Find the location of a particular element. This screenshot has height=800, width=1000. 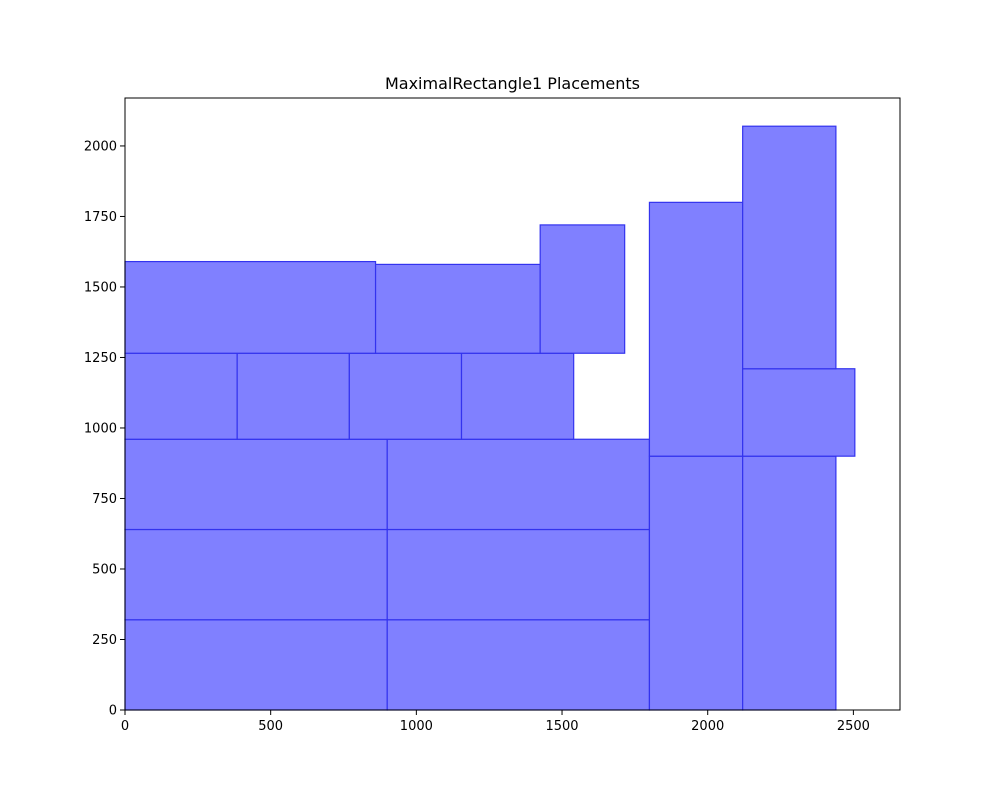

x-tick-label: 500 is located at coordinates (270, 726).